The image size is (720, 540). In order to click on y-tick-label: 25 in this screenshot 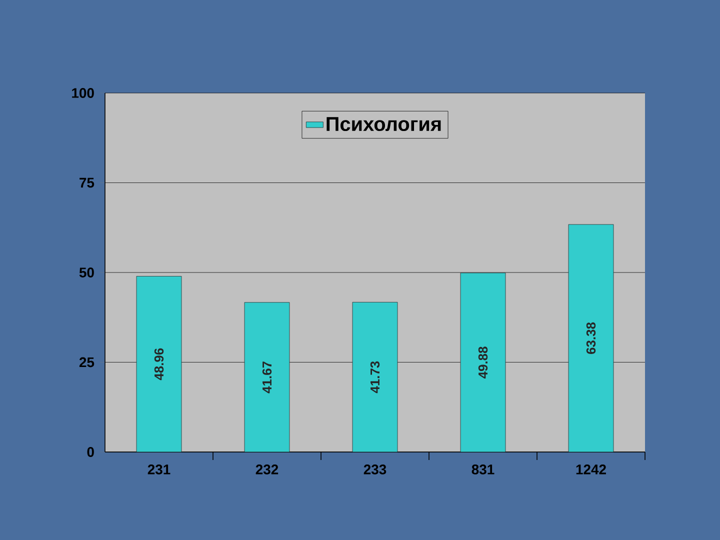, I will do `click(86, 362)`.